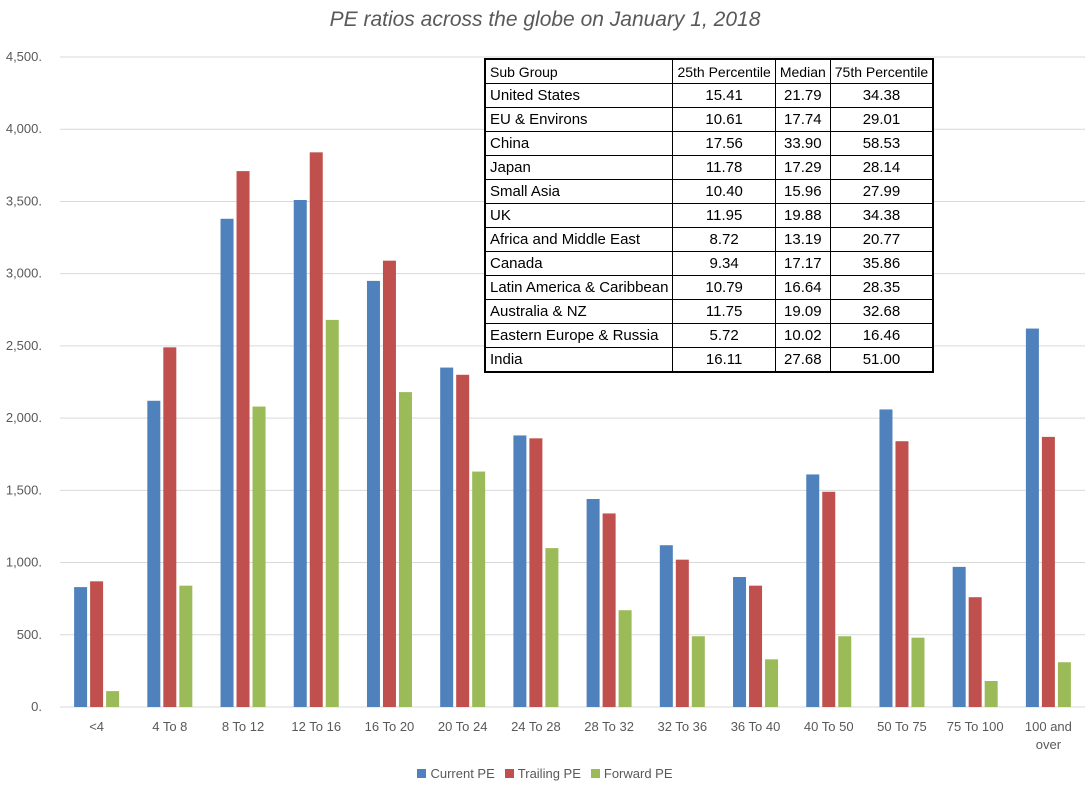  Describe the element at coordinates (579, 215) in the screenshot. I see `table-cell-subgroup: UK` at that location.